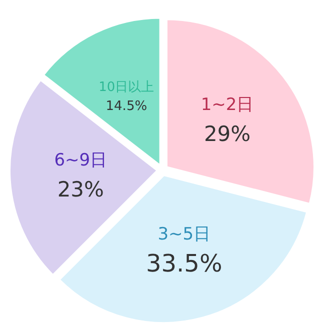 This screenshot has height=334, width=325. I want to click on slice-label: 6~9日, so click(81, 160).